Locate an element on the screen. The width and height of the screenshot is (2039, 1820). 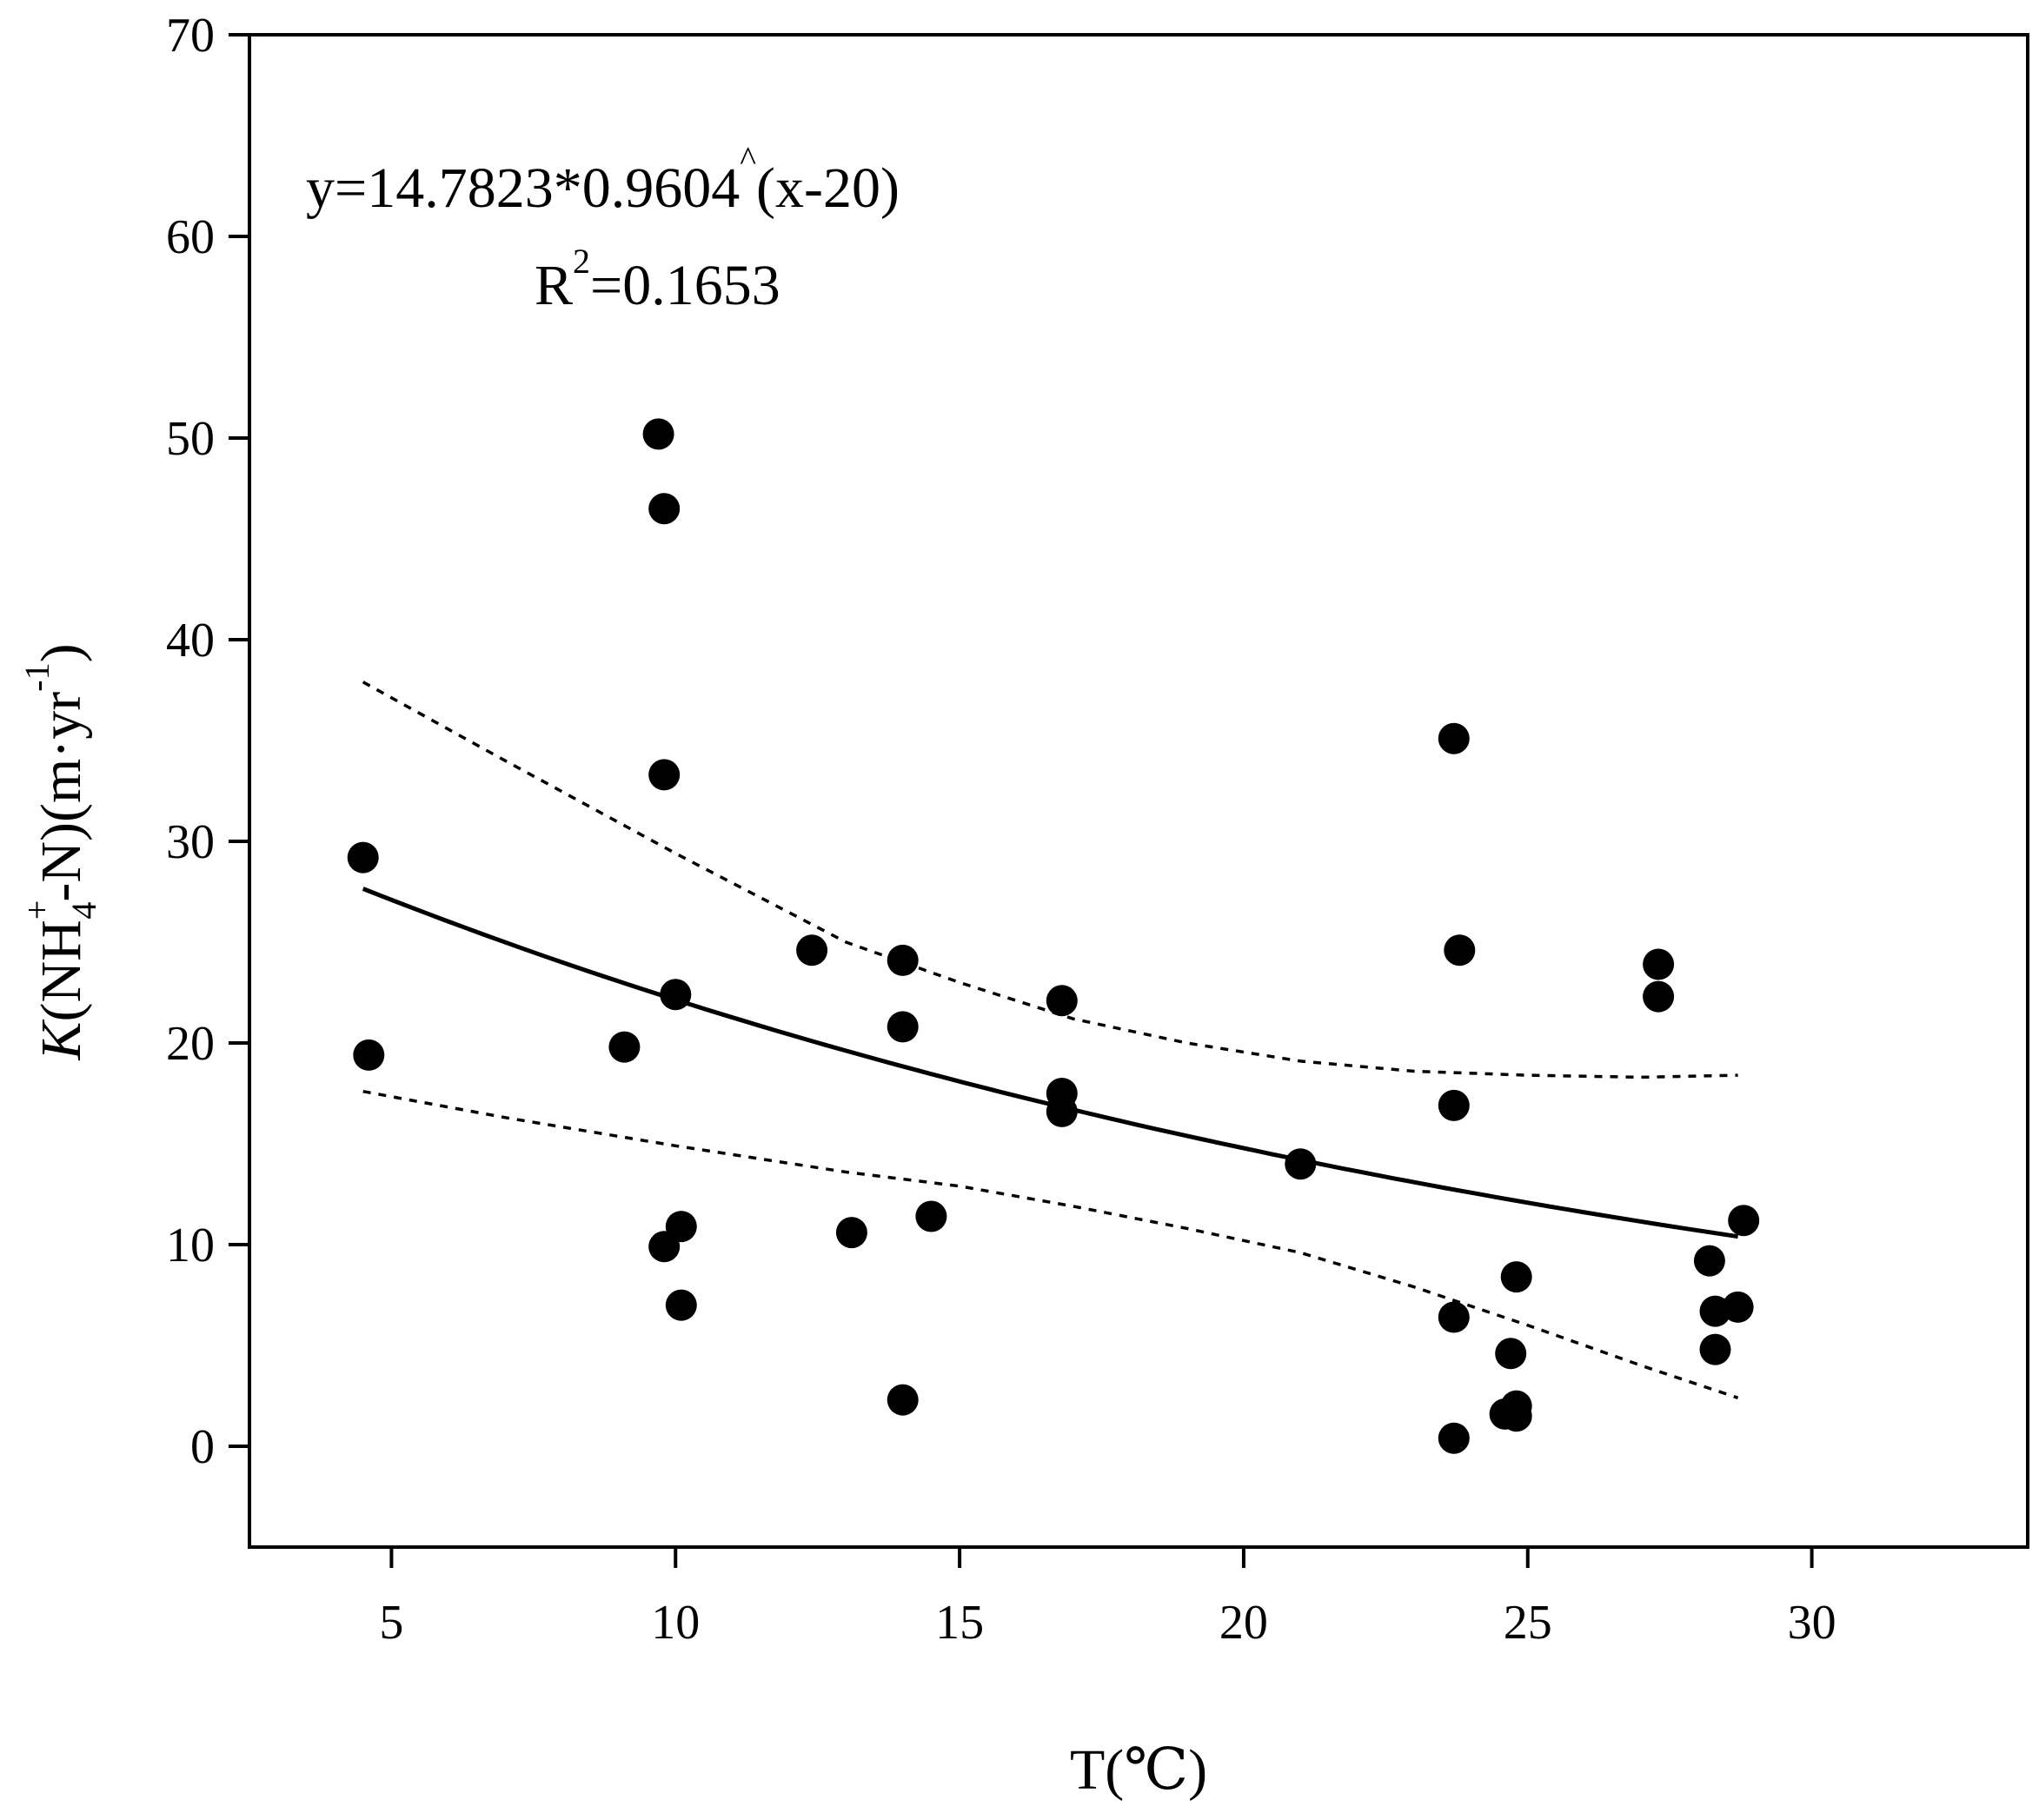
x-tick-label: 15 is located at coordinates (960, 1623).